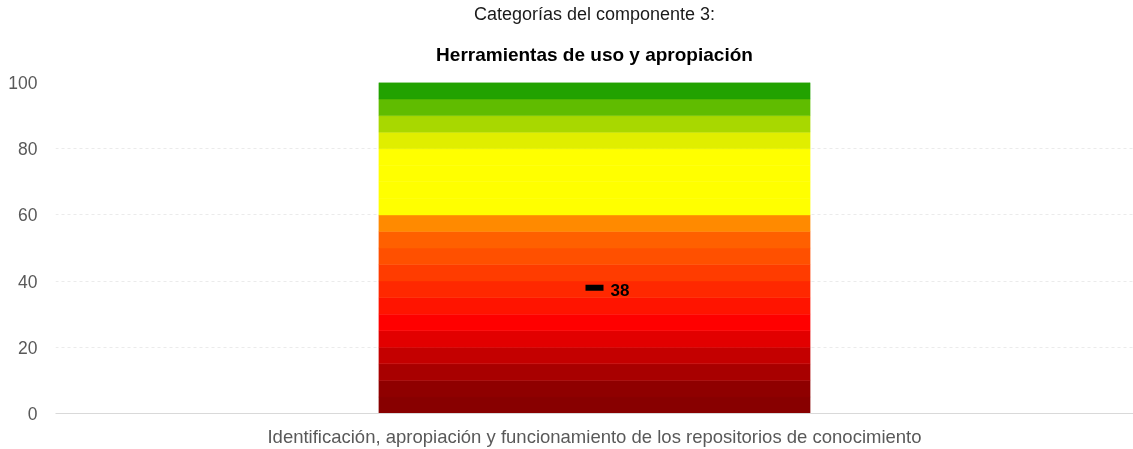  What do you see at coordinates (28, 149) in the screenshot?
I see `y-tick-label: 80` at bounding box center [28, 149].